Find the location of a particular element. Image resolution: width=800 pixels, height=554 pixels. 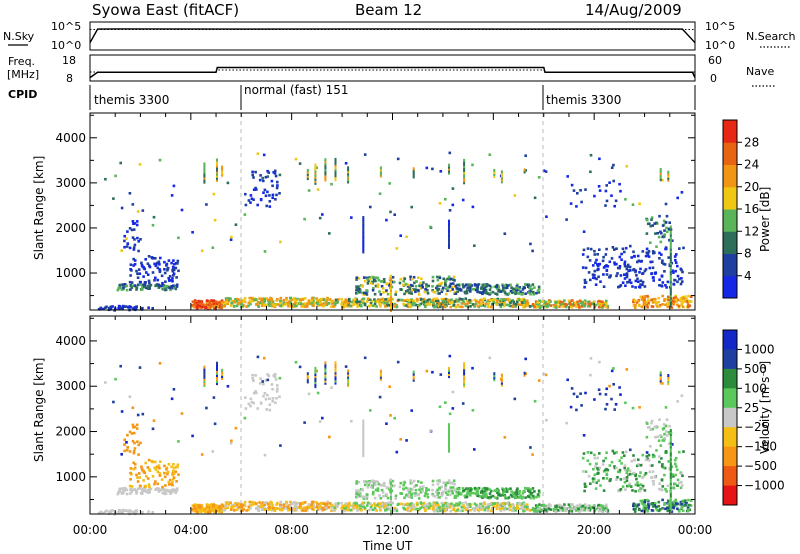

freq-tick-bottom: 8 is located at coordinates (69, 78).